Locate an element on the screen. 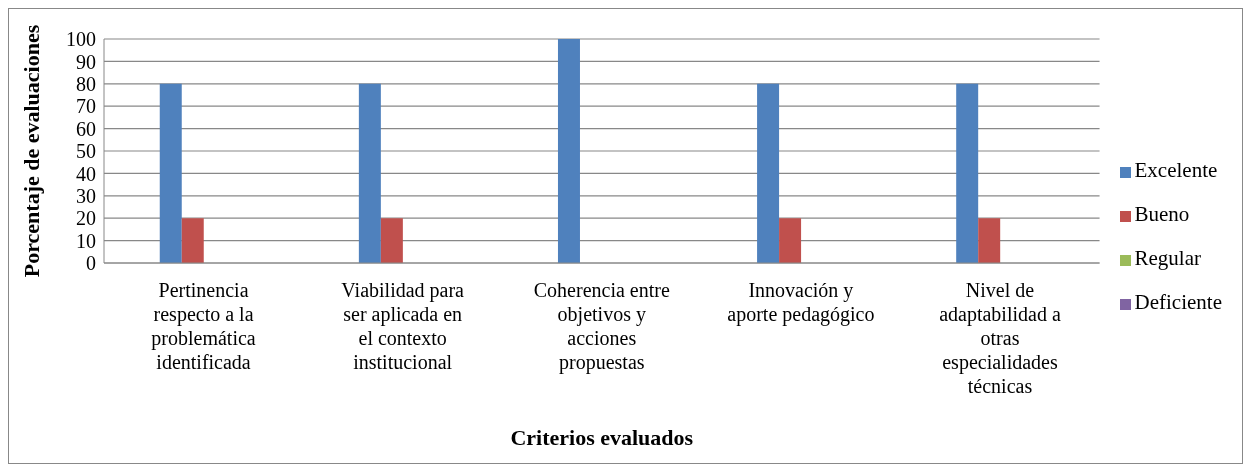 This screenshot has height=472, width=1251. y-tick-label: 10 is located at coordinates (86, 240).